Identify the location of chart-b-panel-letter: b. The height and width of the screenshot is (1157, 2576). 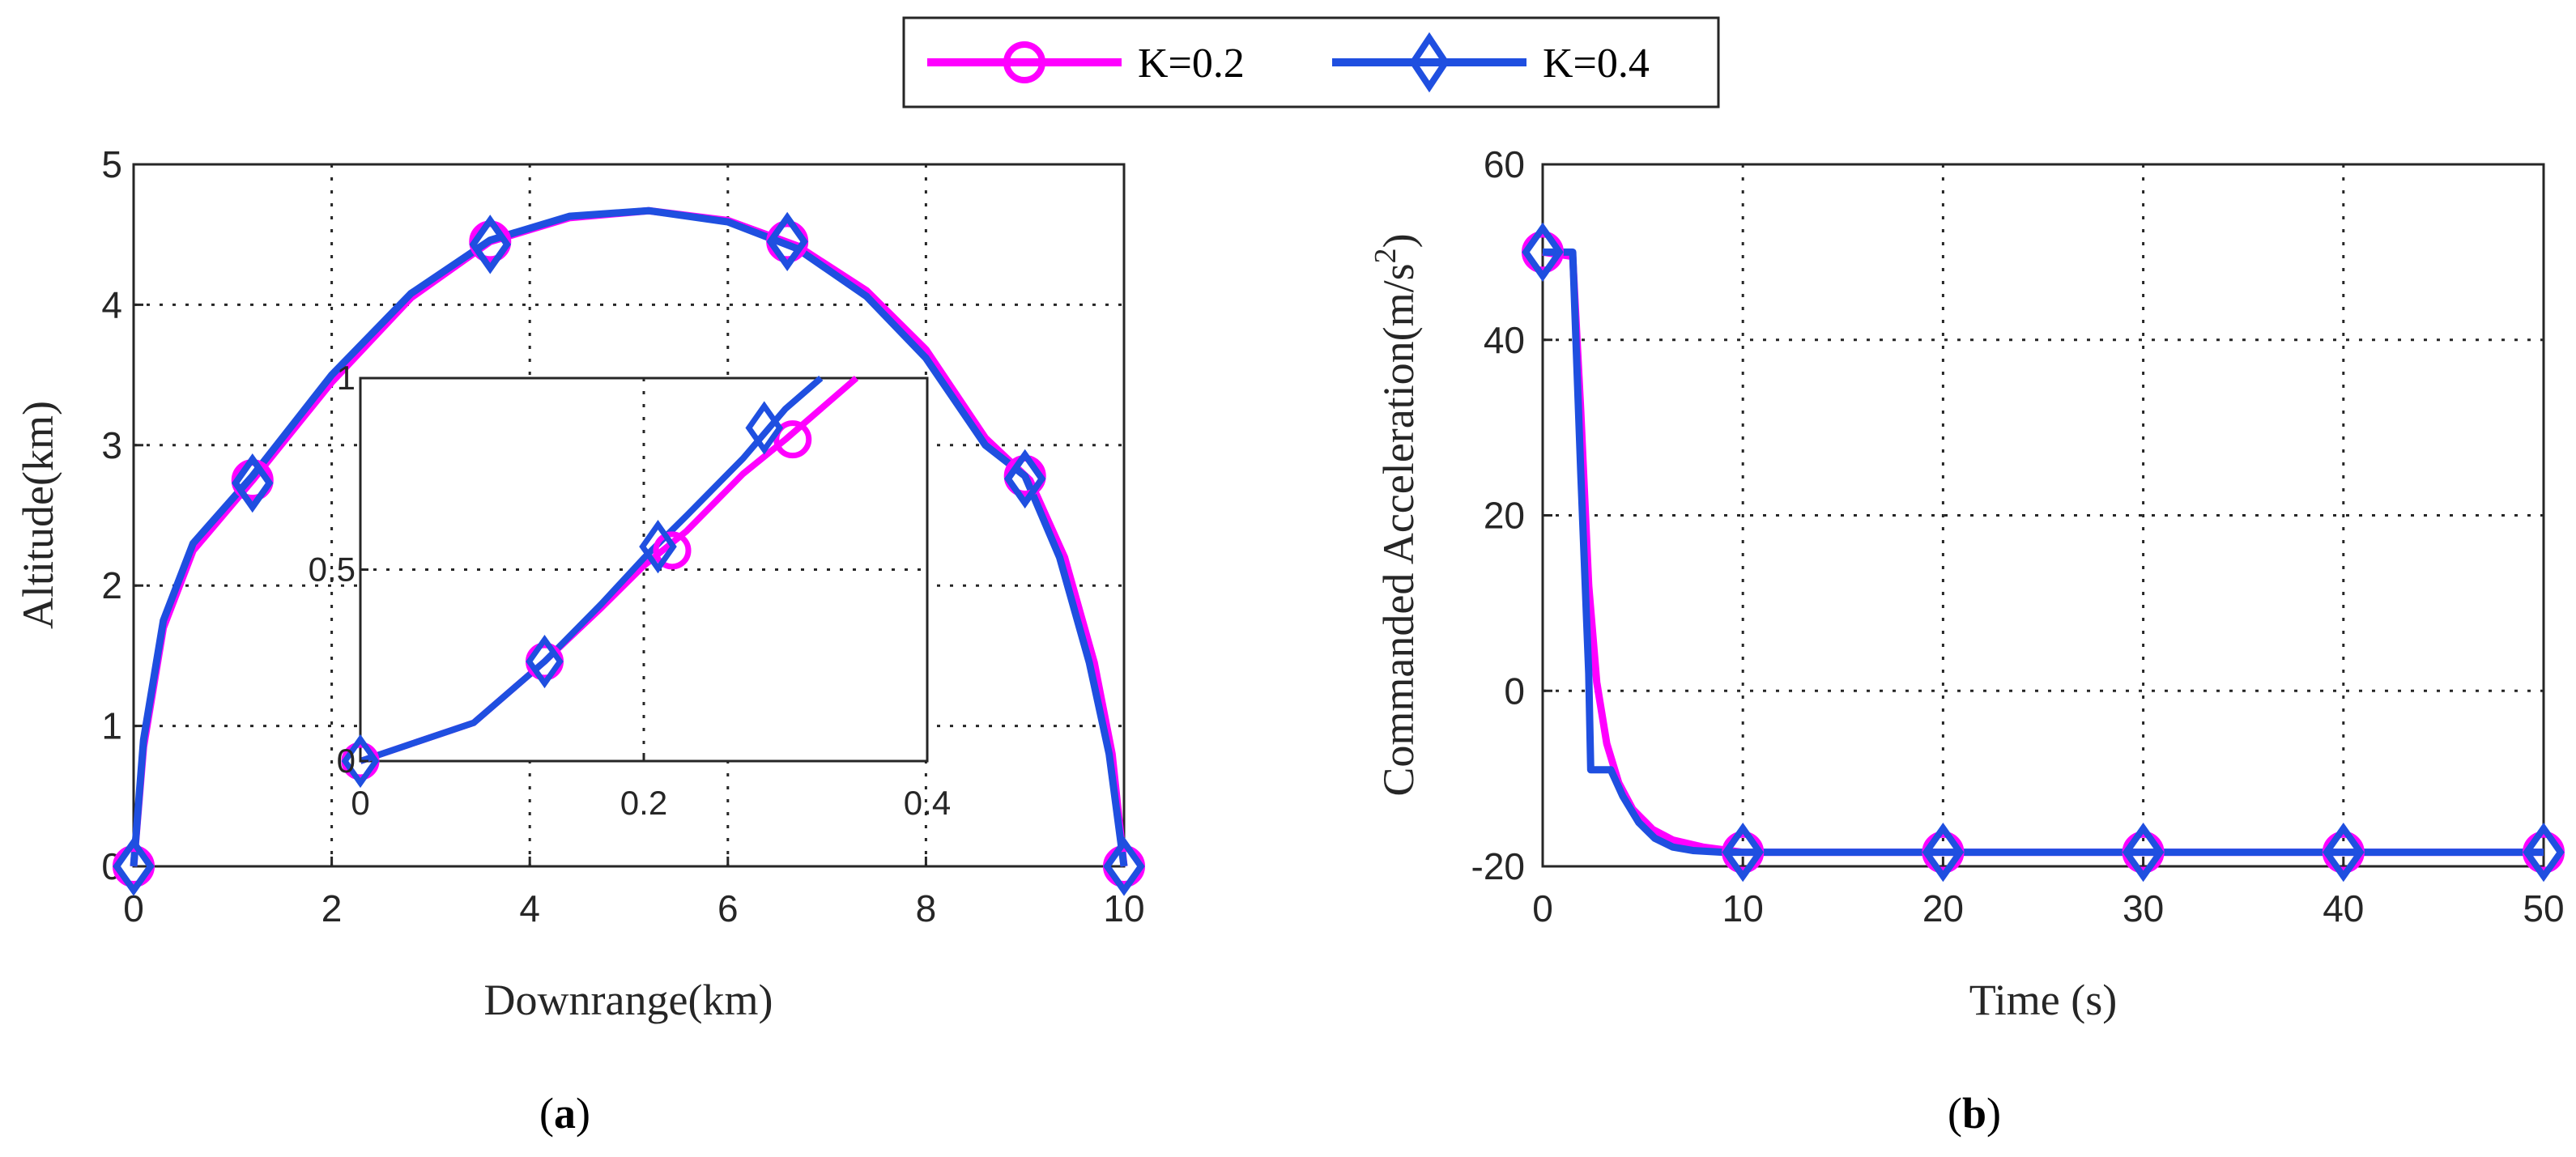
(1974, 1113).